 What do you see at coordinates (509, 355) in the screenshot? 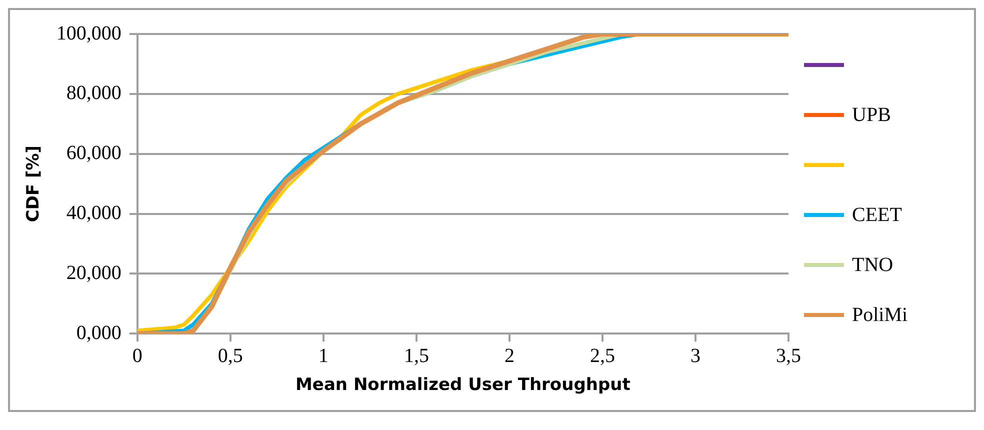
I see `x-tick-label: 2` at bounding box center [509, 355].